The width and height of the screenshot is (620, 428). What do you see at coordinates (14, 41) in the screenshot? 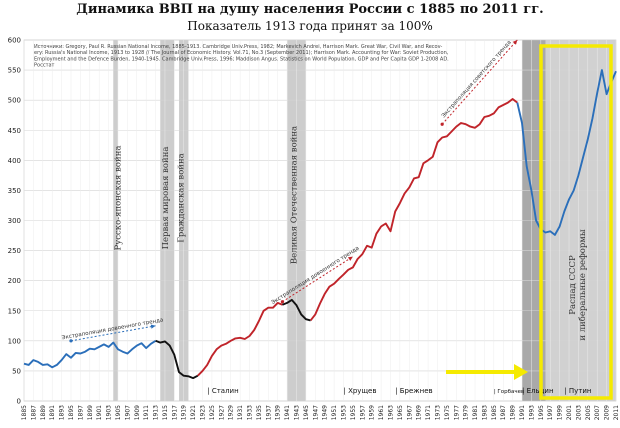
I see `y-tick-label: 600` at bounding box center [14, 41].